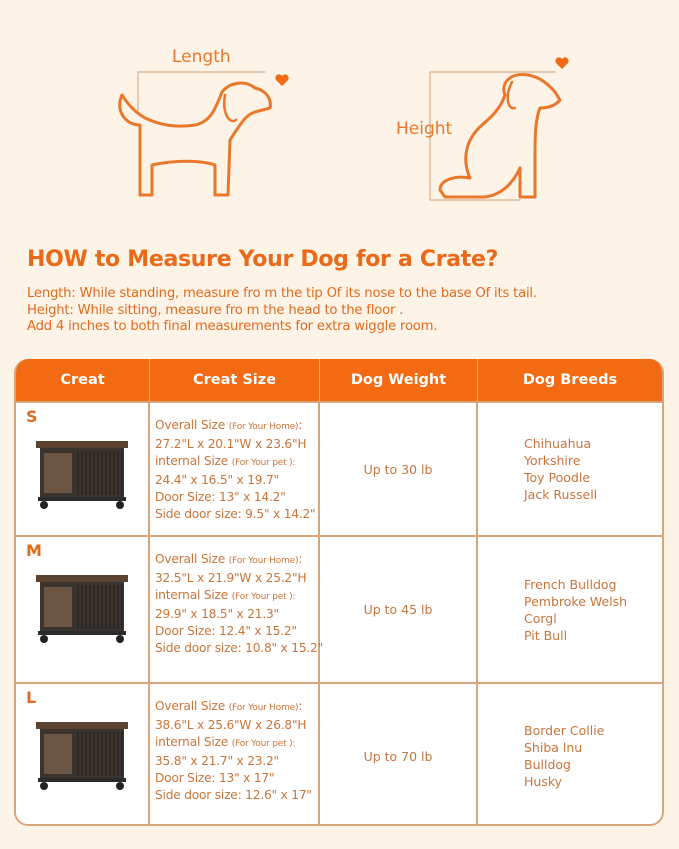 The width and height of the screenshot is (679, 849). Describe the element at coordinates (201, 57) in the screenshot. I see `length-label: Length` at that location.